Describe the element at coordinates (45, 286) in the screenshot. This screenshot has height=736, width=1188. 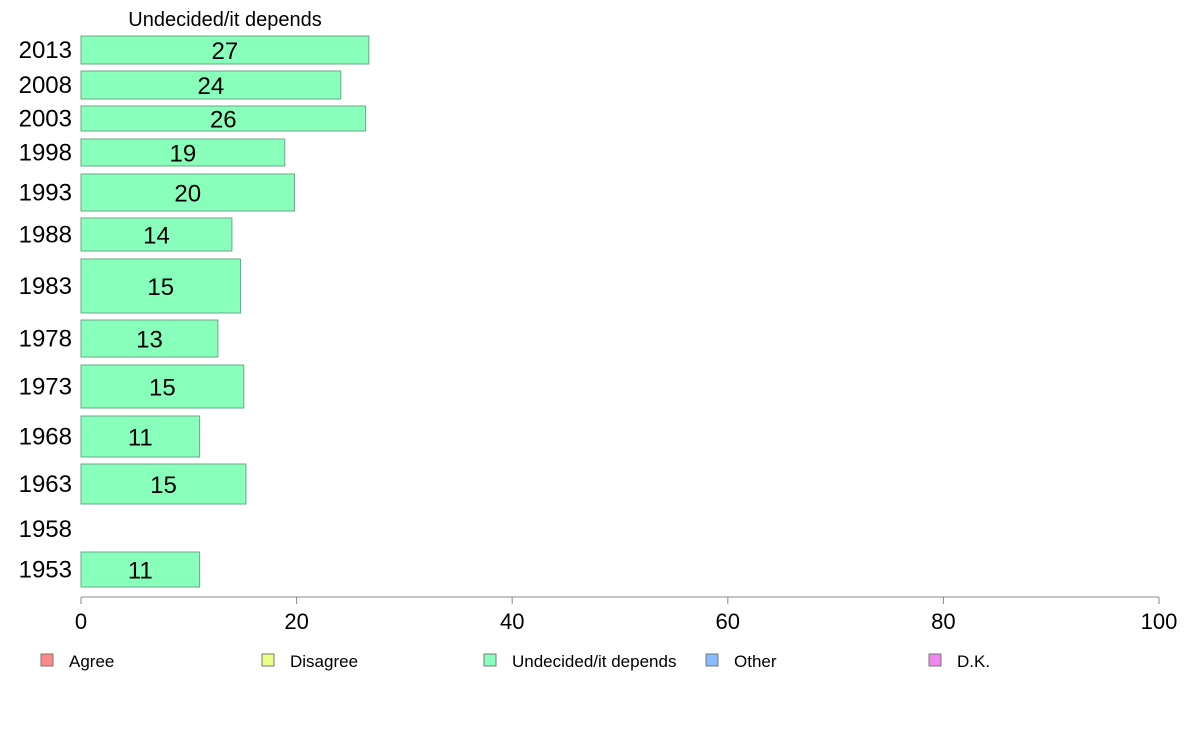
I see `year-label: 1983` at that location.